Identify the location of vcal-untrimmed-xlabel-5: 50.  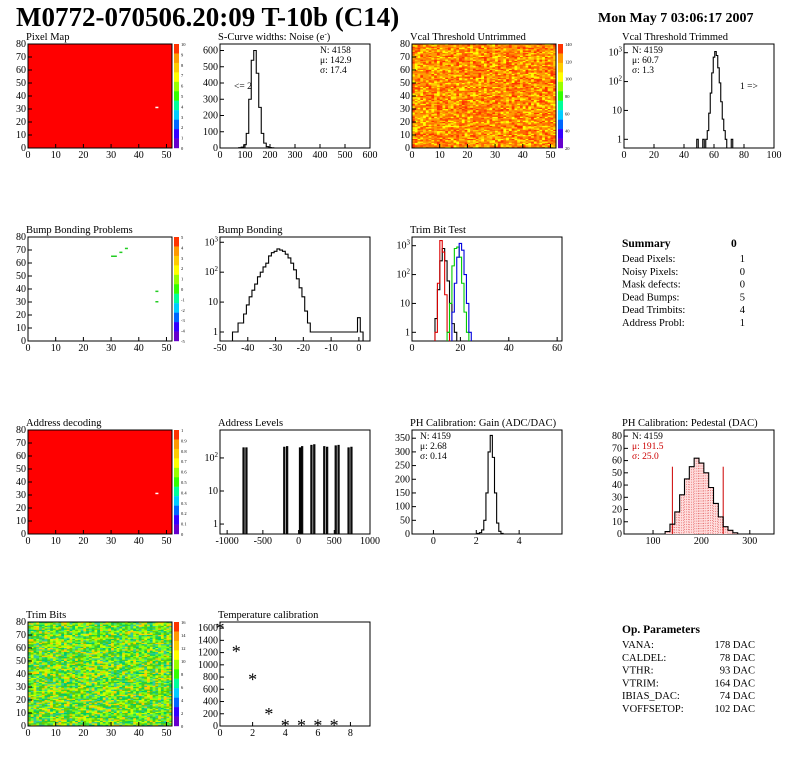
(550, 155).